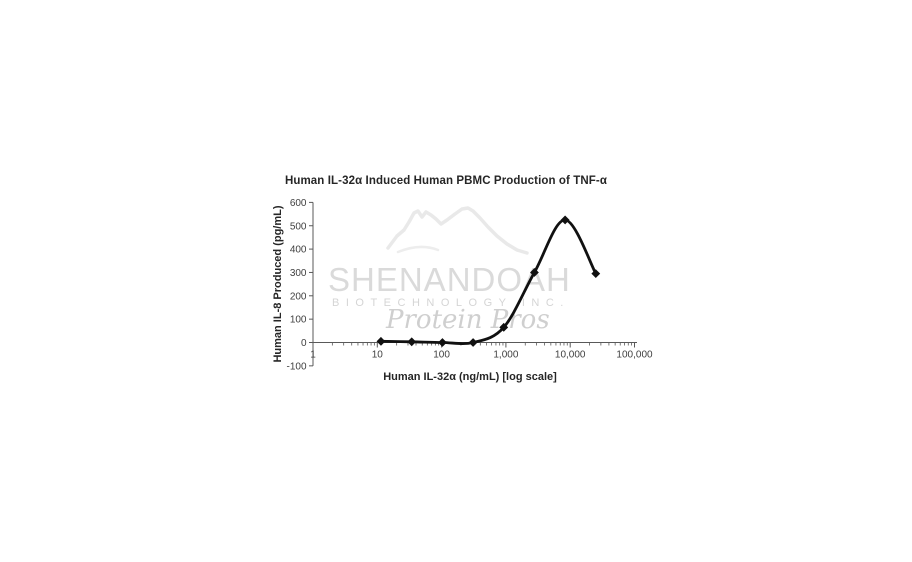  What do you see at coordinates (378, 355) in the screenshot?
I see `x-tick-label: 10` at bounding box center [378, 355].